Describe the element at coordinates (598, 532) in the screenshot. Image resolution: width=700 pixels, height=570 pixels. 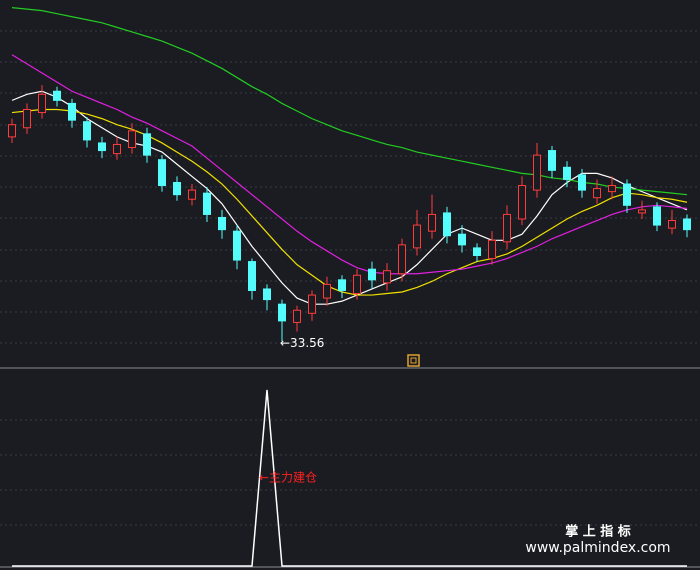
I see `watermark-title: 掌 上 指 标` at that location.